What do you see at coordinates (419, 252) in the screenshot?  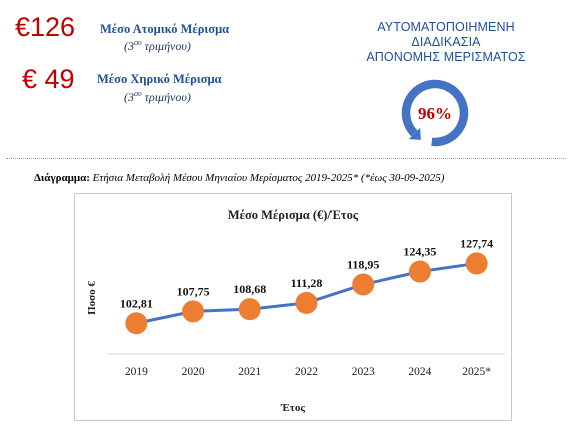 I see `data-label: 124,35` at bounding box center [419, 252].